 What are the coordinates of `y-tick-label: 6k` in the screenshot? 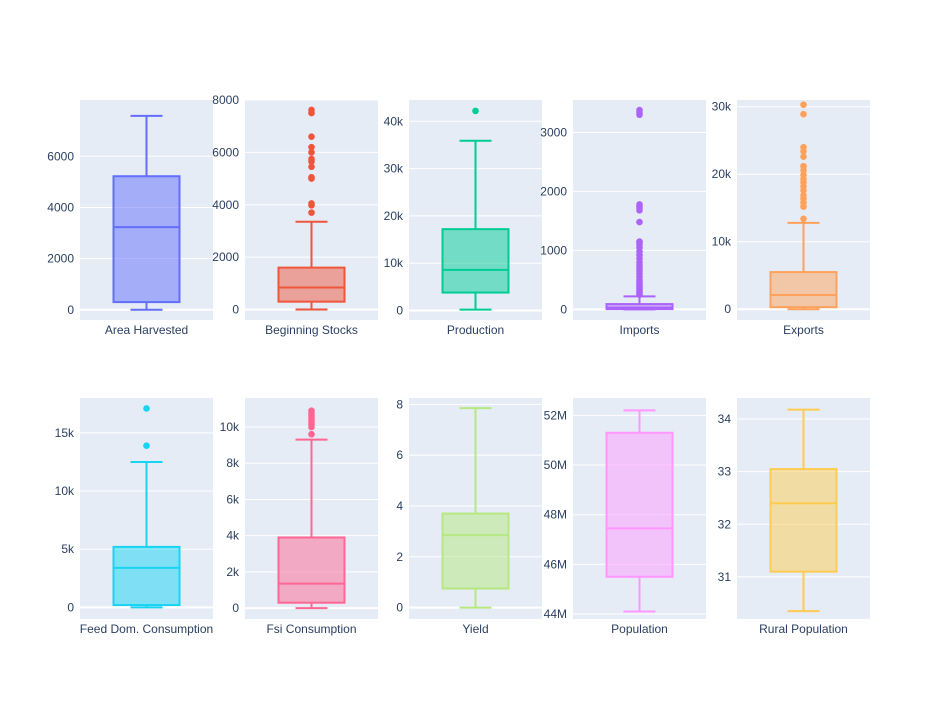 It's located at (233, 499).